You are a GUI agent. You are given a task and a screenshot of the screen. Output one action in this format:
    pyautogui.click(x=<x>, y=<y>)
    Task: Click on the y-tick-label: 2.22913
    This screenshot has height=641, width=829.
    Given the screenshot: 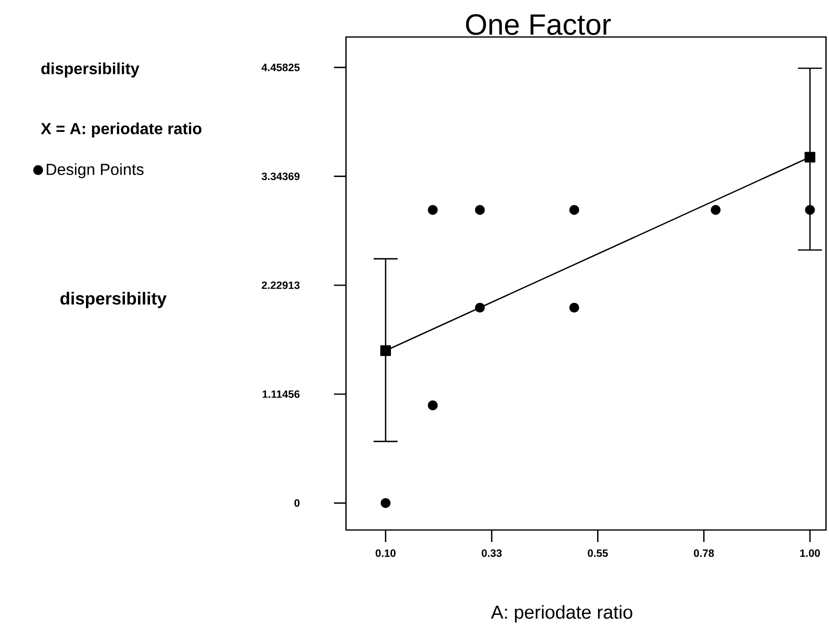 What is the action you would take?
    pyautogui.click(x=281, y=285)
    